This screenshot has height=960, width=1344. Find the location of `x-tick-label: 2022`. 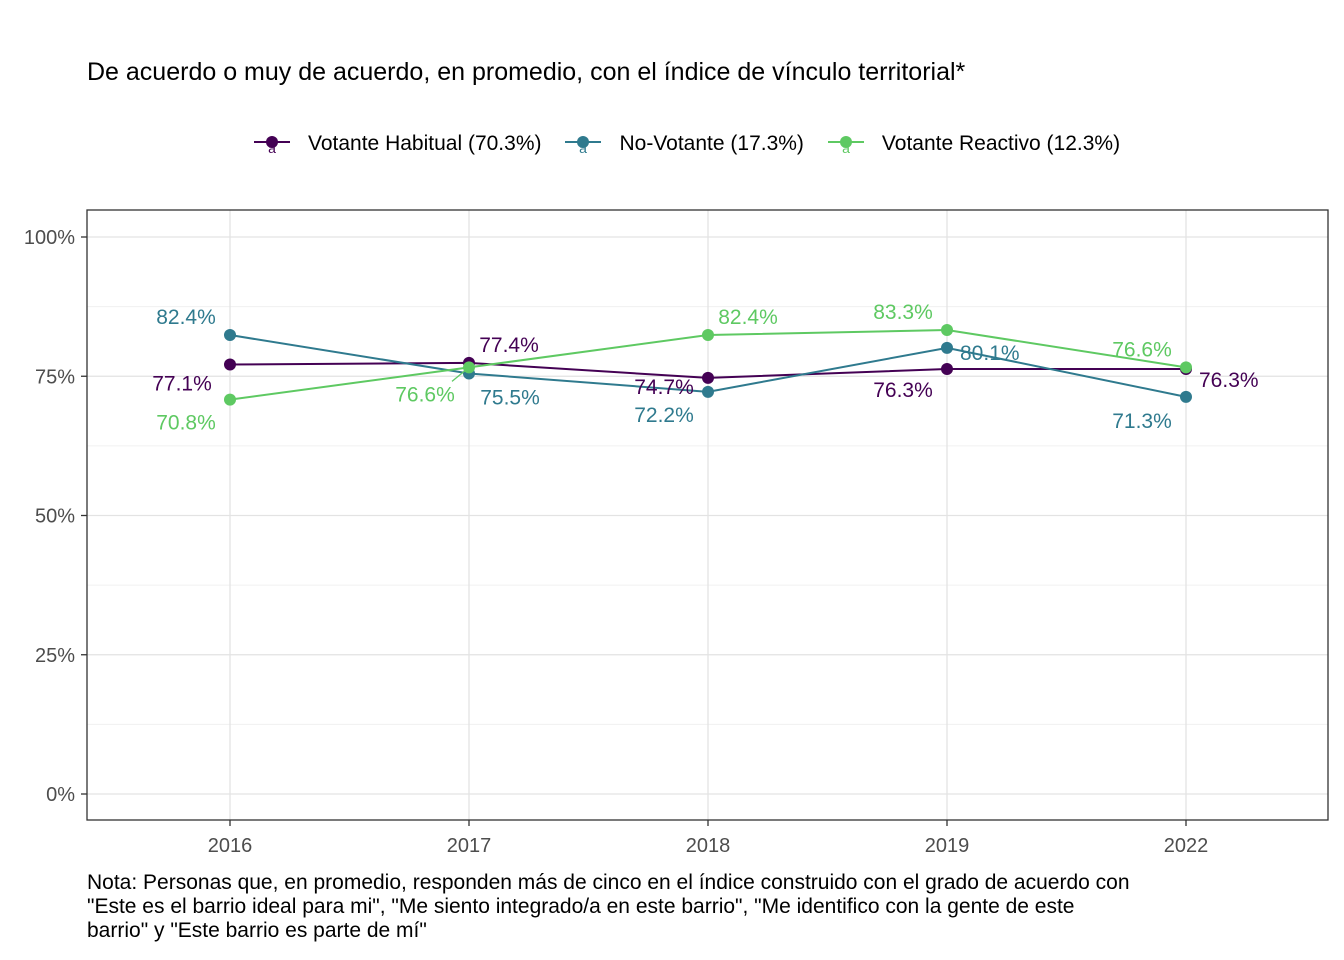

x-tick-label: 2022 is located at coordinates (1186, 846).